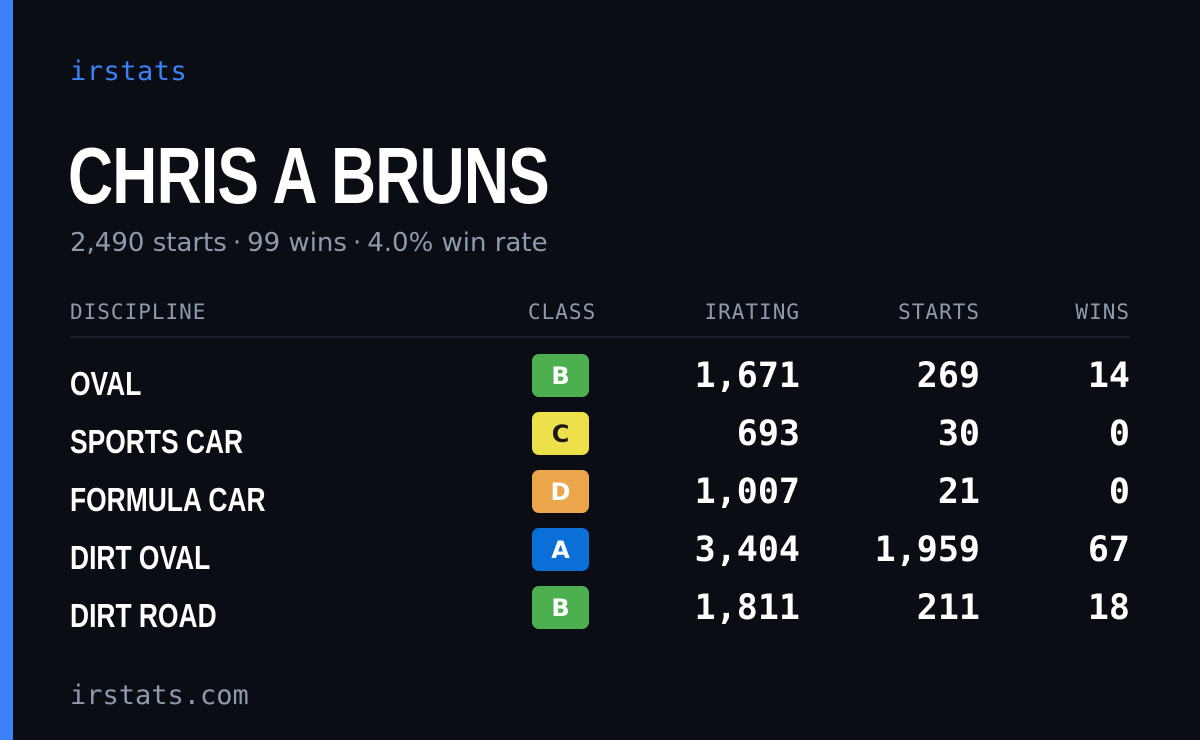  Describe the element at coordinates (6, 370) in the screenshot. I see `accent-bar` at that location.